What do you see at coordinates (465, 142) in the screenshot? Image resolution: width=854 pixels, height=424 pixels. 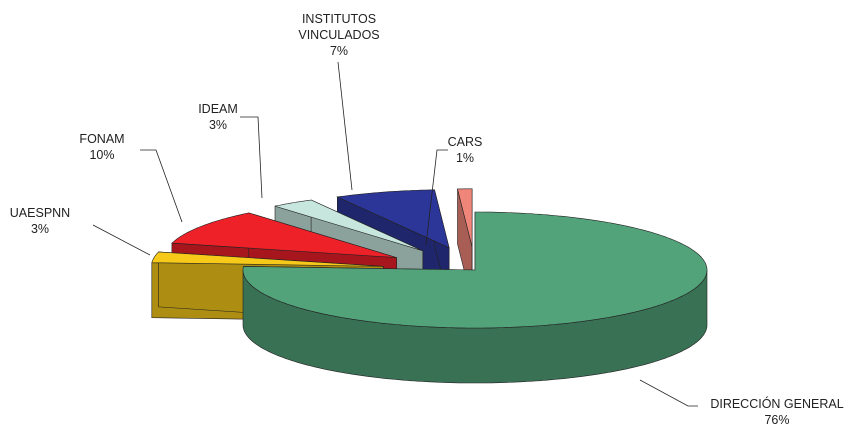 I see `slice-label: CARS` at bounding box center [465, 142].